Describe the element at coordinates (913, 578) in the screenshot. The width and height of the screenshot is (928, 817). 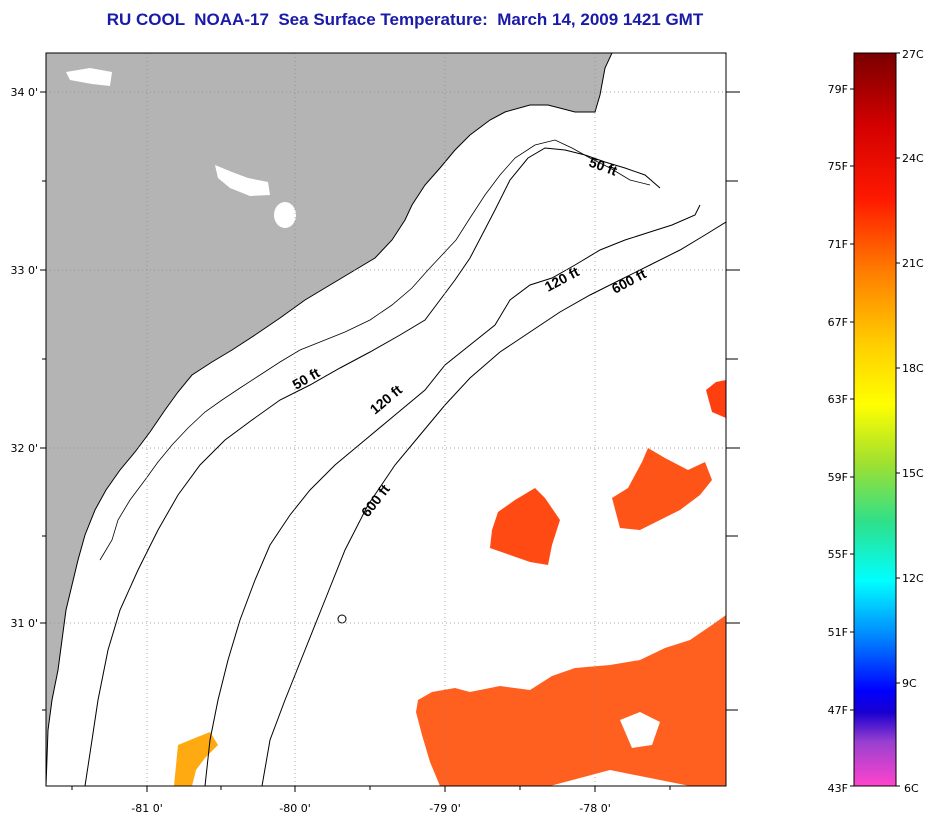
I see `colorbar-celsius-label: 12C` at that location.